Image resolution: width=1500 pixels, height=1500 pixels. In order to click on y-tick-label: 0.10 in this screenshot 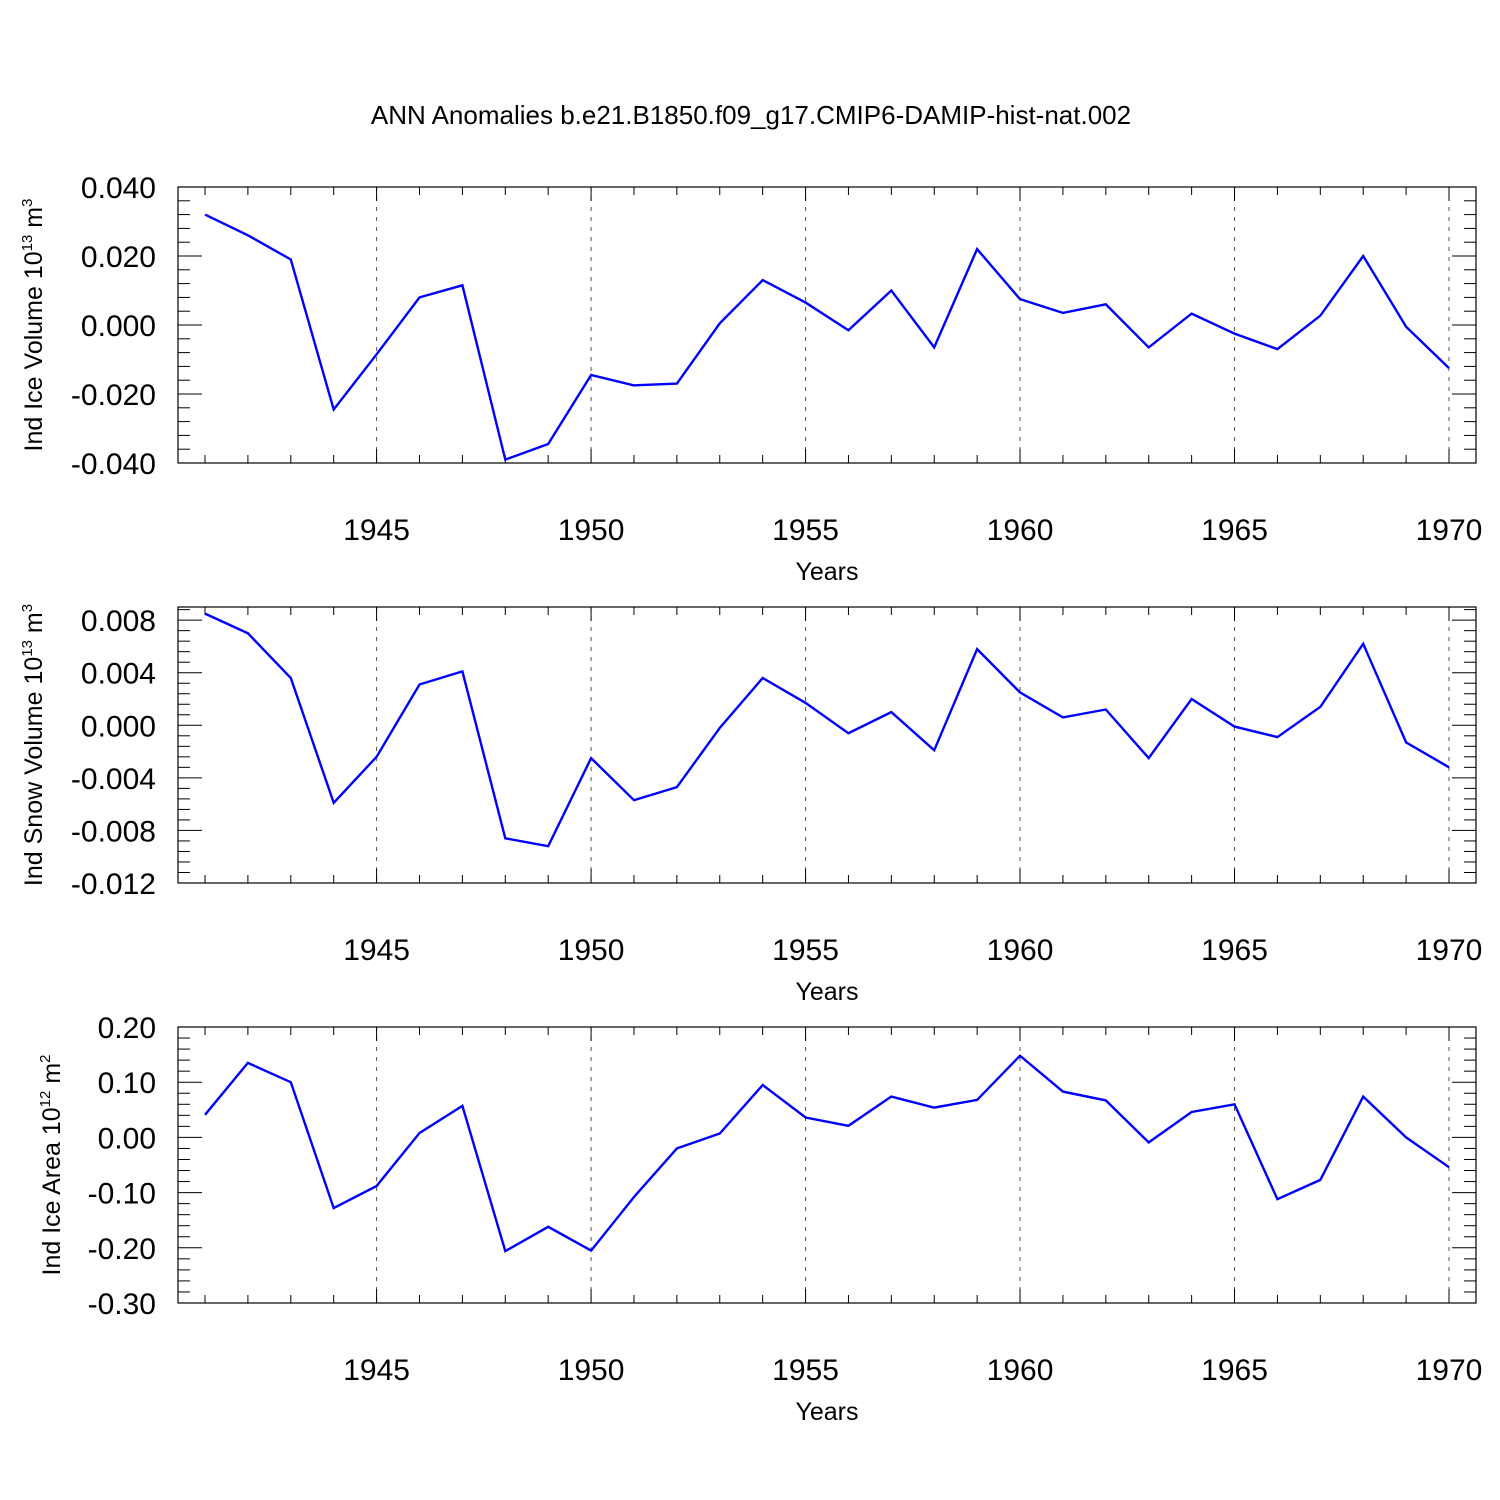, I will do `click(127, 1083)`.